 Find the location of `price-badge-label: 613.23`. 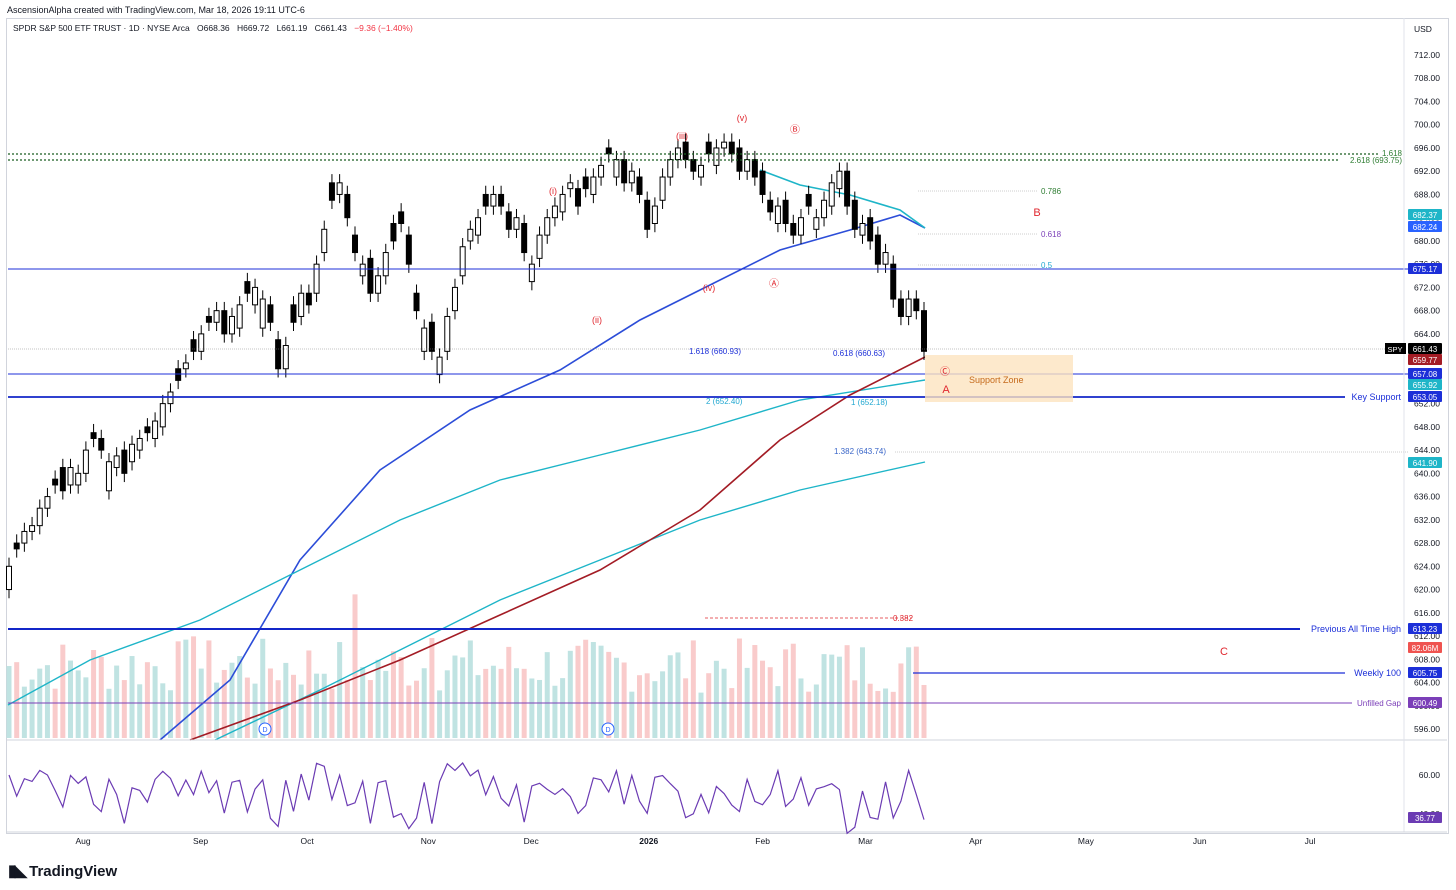

price-badge-label: 613.23 is located at coordinates (1425, 629).